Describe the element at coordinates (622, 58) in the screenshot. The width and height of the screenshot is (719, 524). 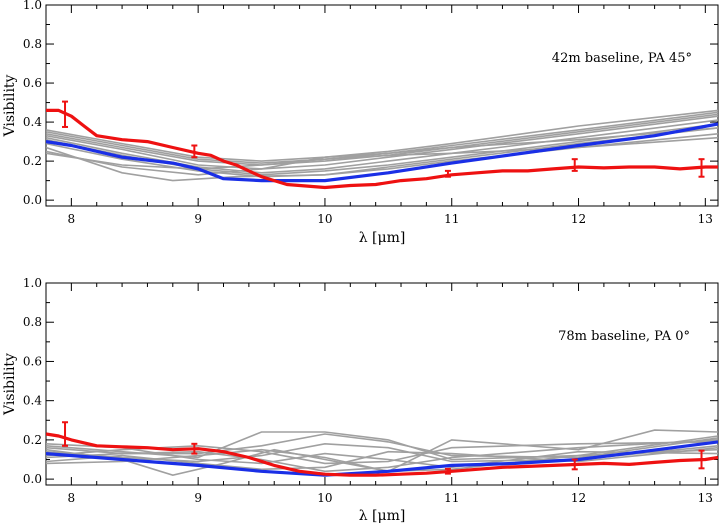
I see `panel-annotation: 42m baseline, PA 45°` at that location.